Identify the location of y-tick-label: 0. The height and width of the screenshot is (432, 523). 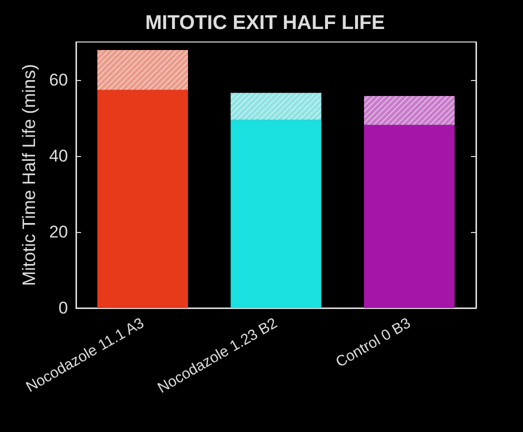
(63, 308).